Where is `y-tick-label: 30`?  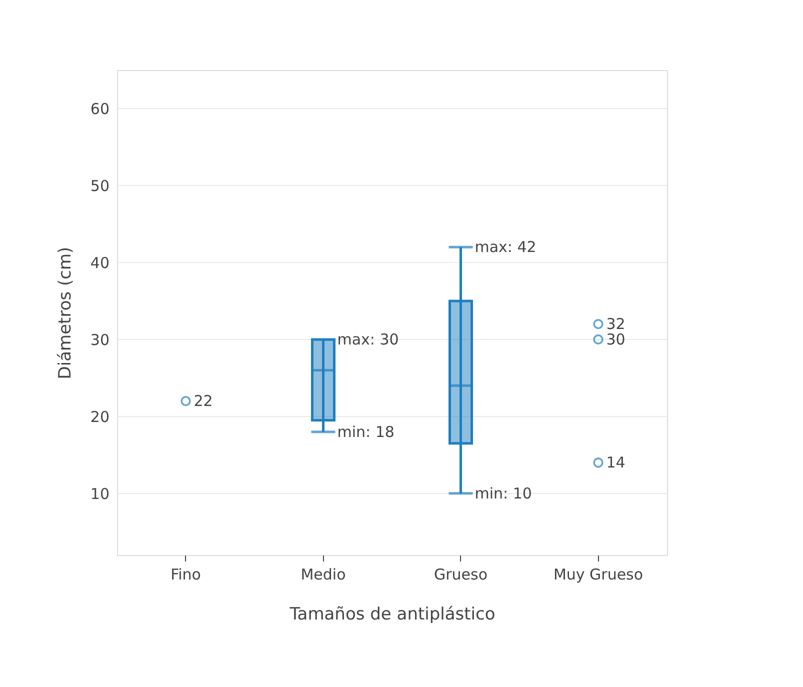 y-tick-label: 30 is located at coordinates (100, 339).